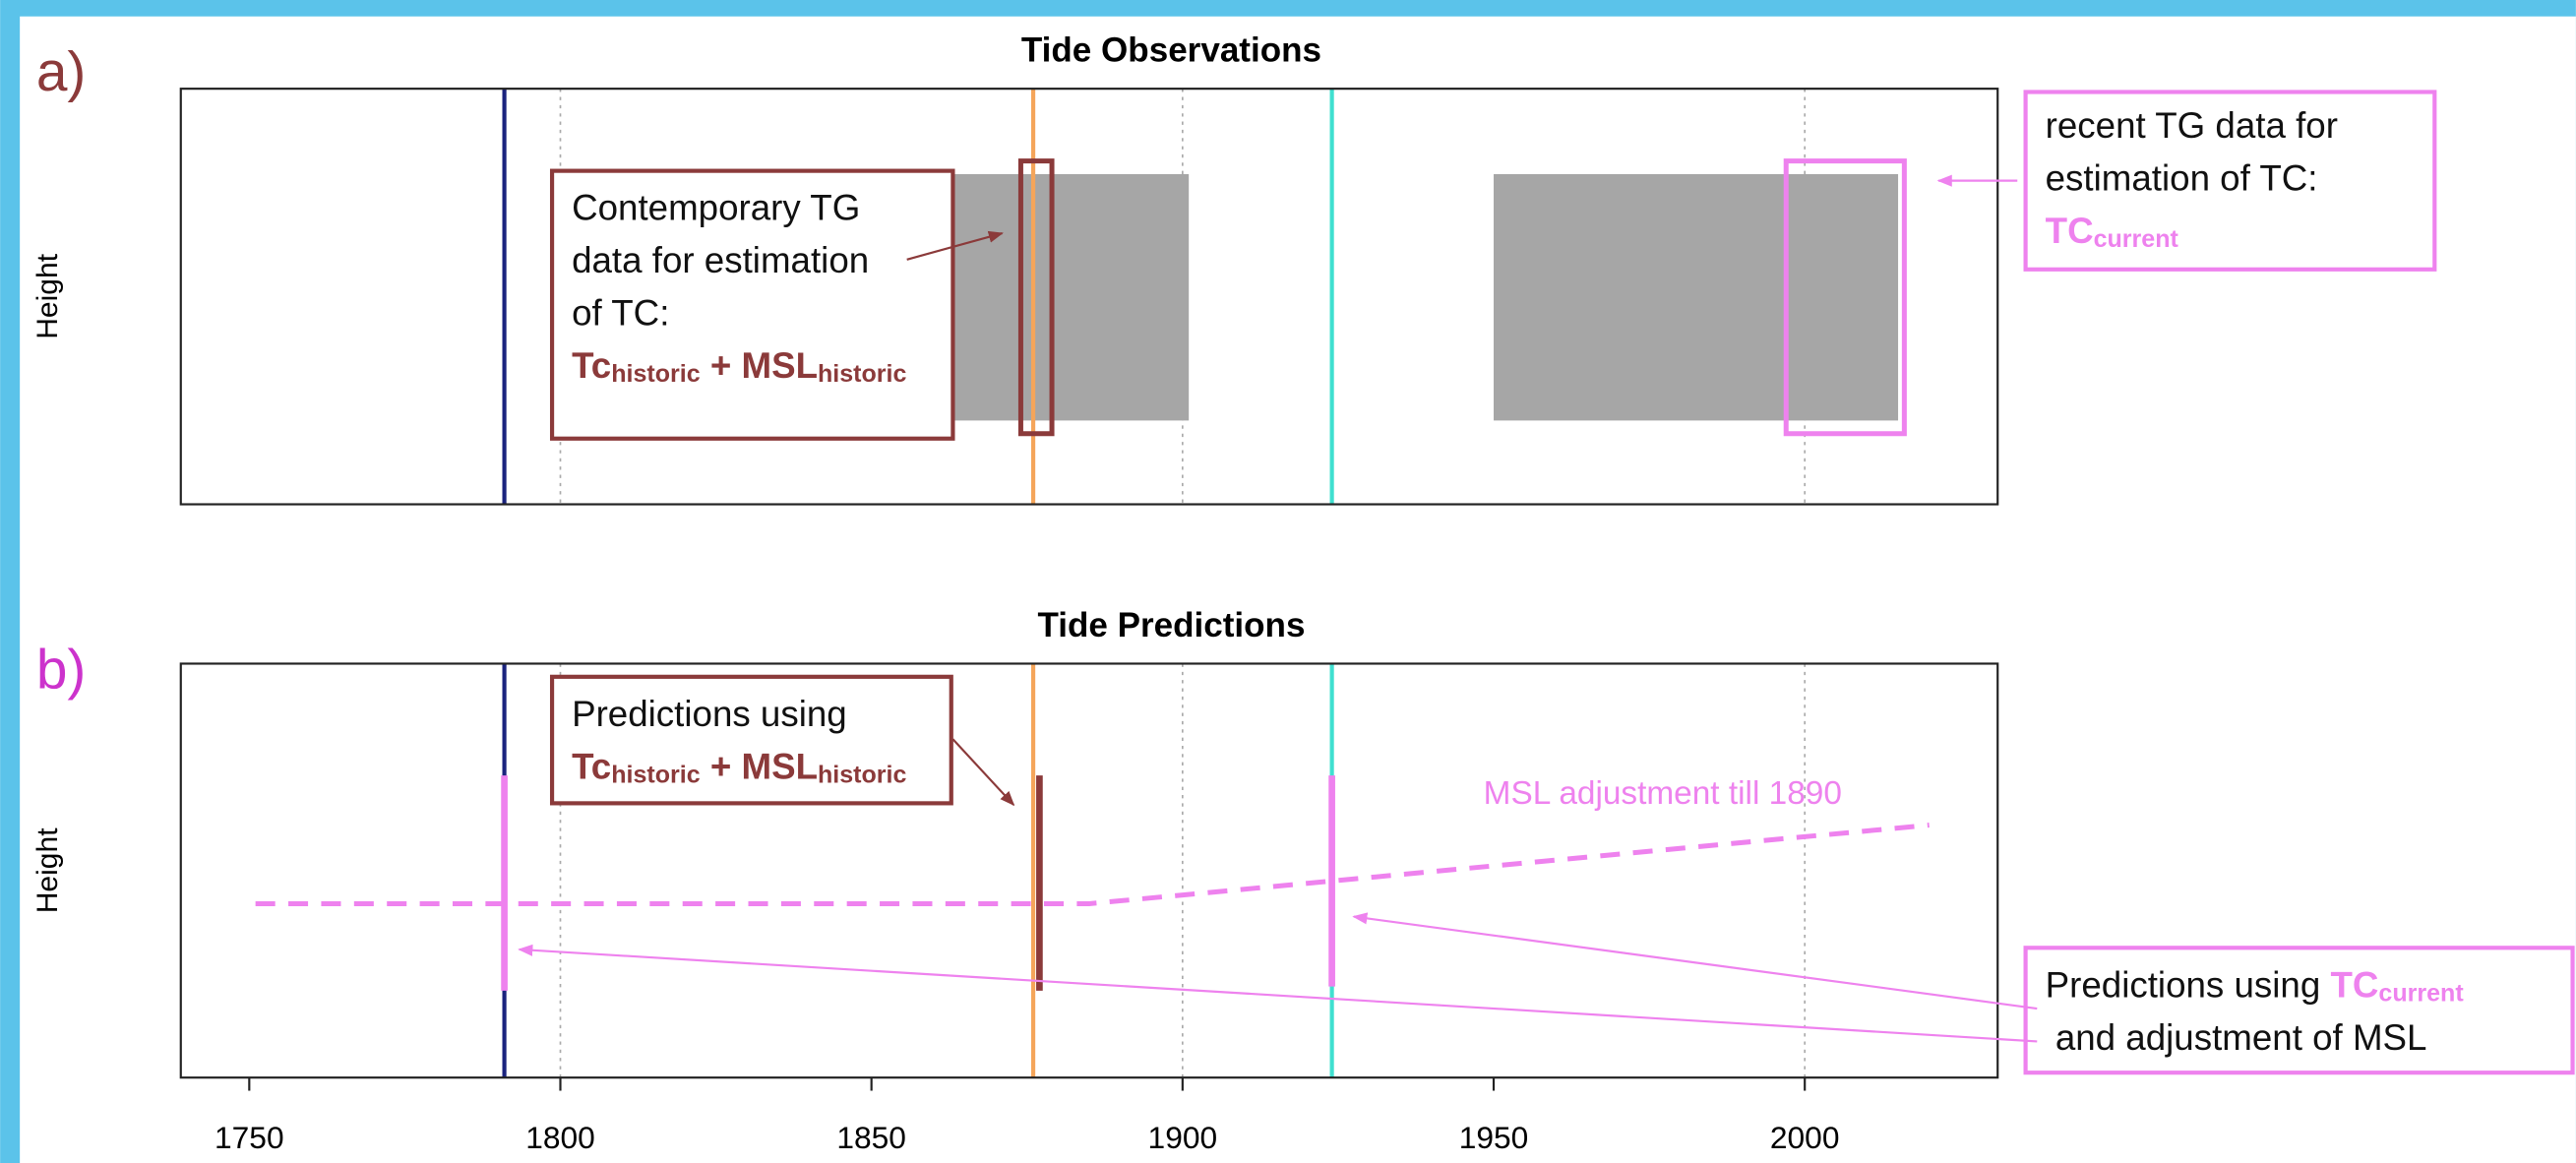  What do you see at coordinates (1171, 50) in the screenshot?
I see `chart-title: Tide Observations` at bounding box center [1171, 50].